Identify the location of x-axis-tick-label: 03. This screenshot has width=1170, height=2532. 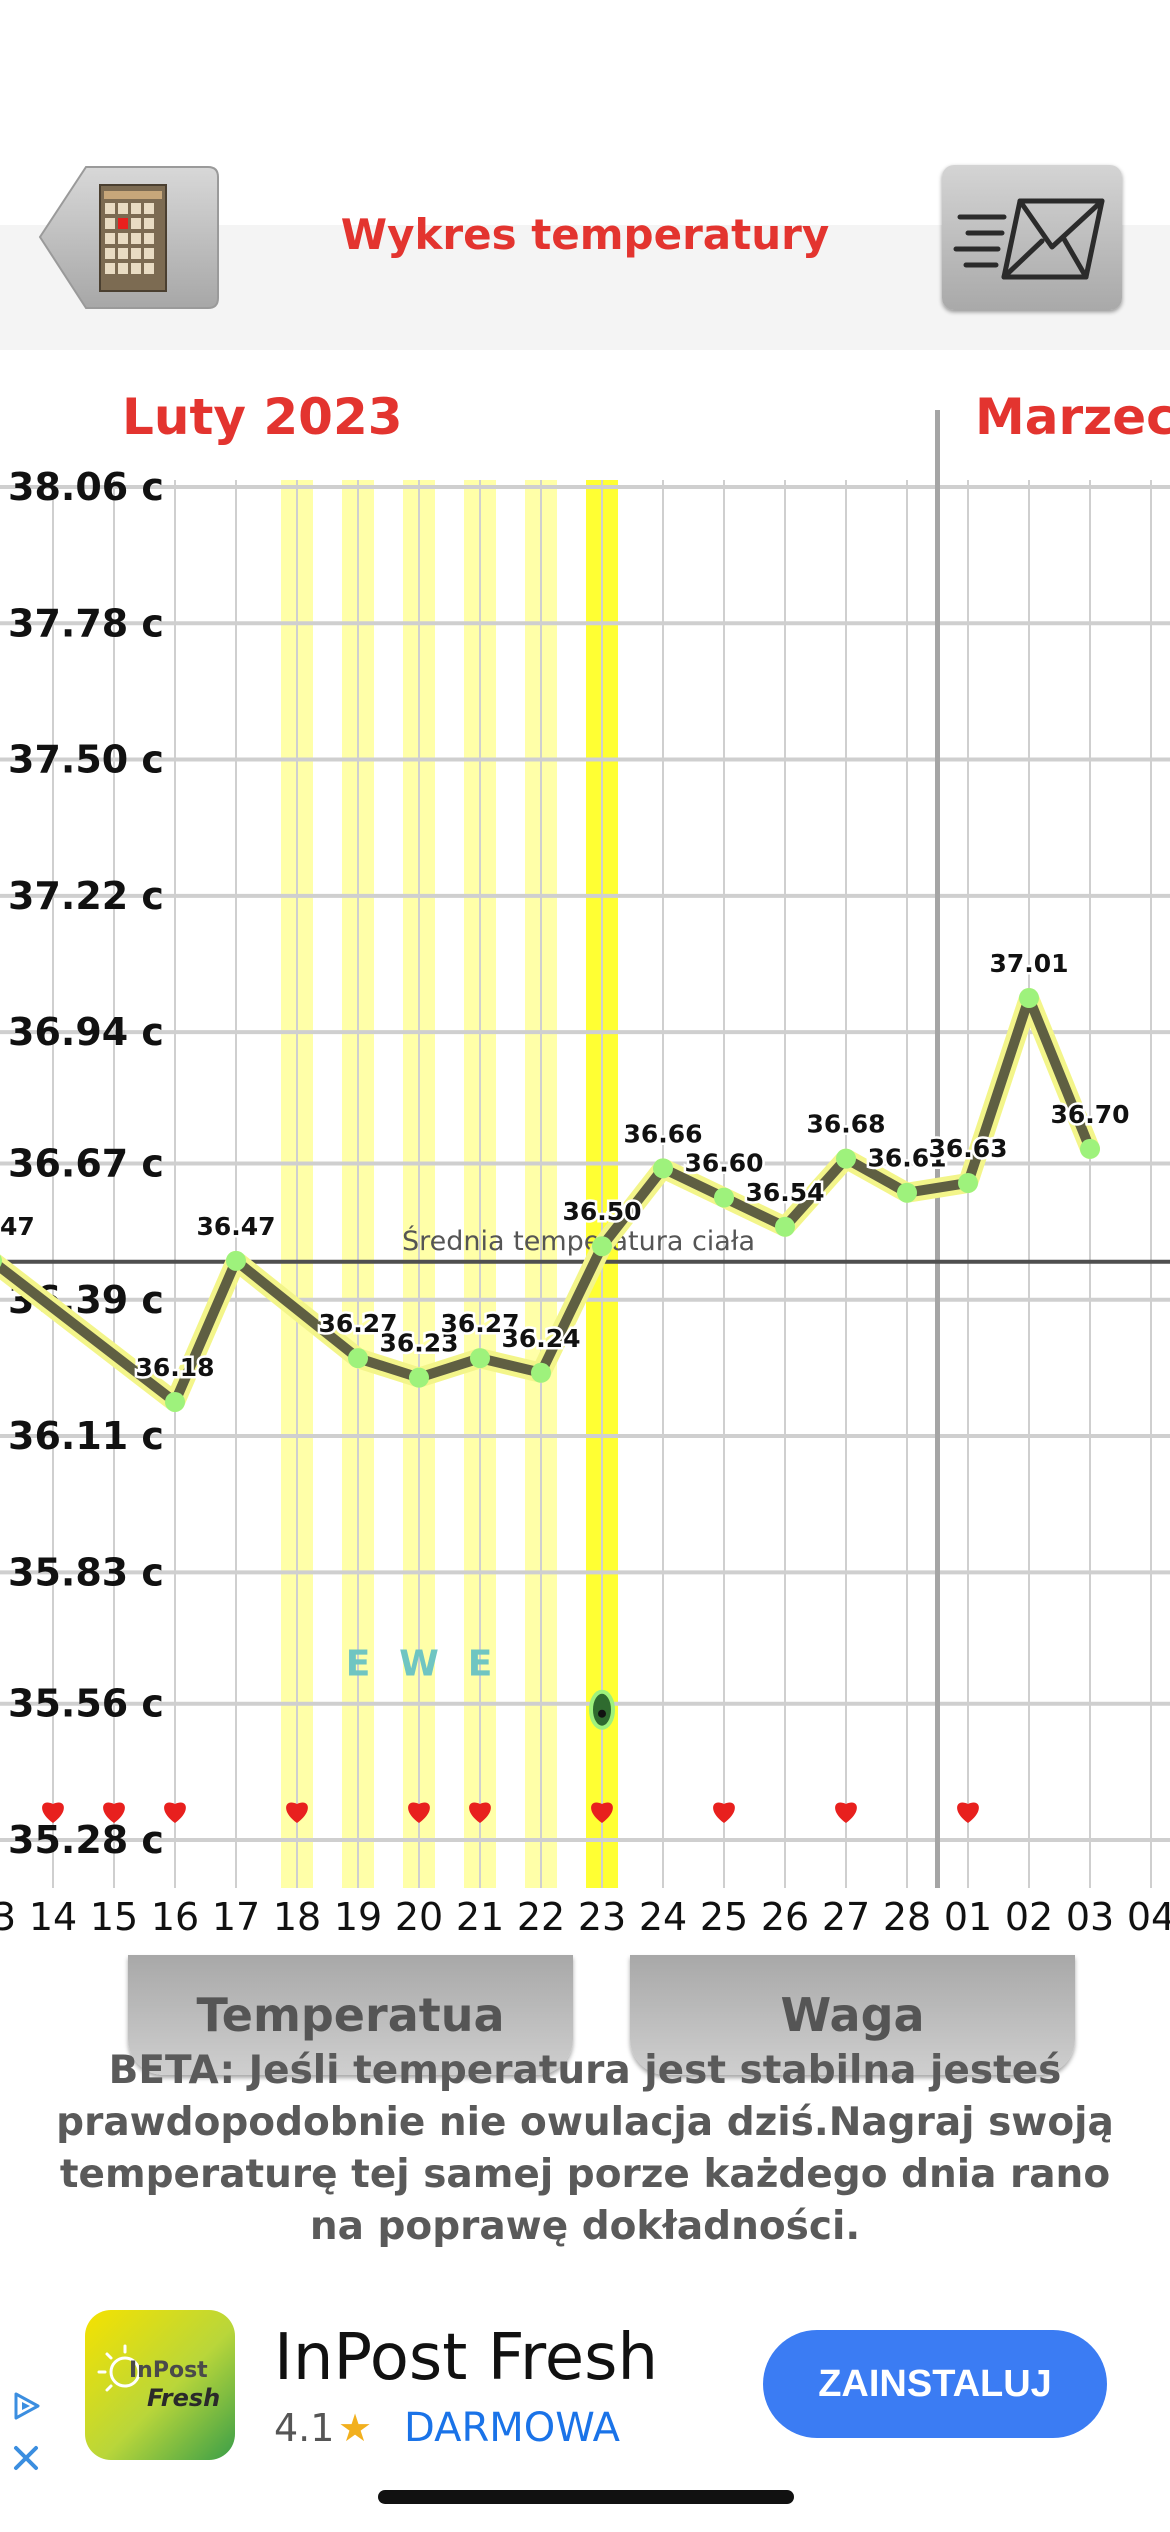
(1090, 1917).